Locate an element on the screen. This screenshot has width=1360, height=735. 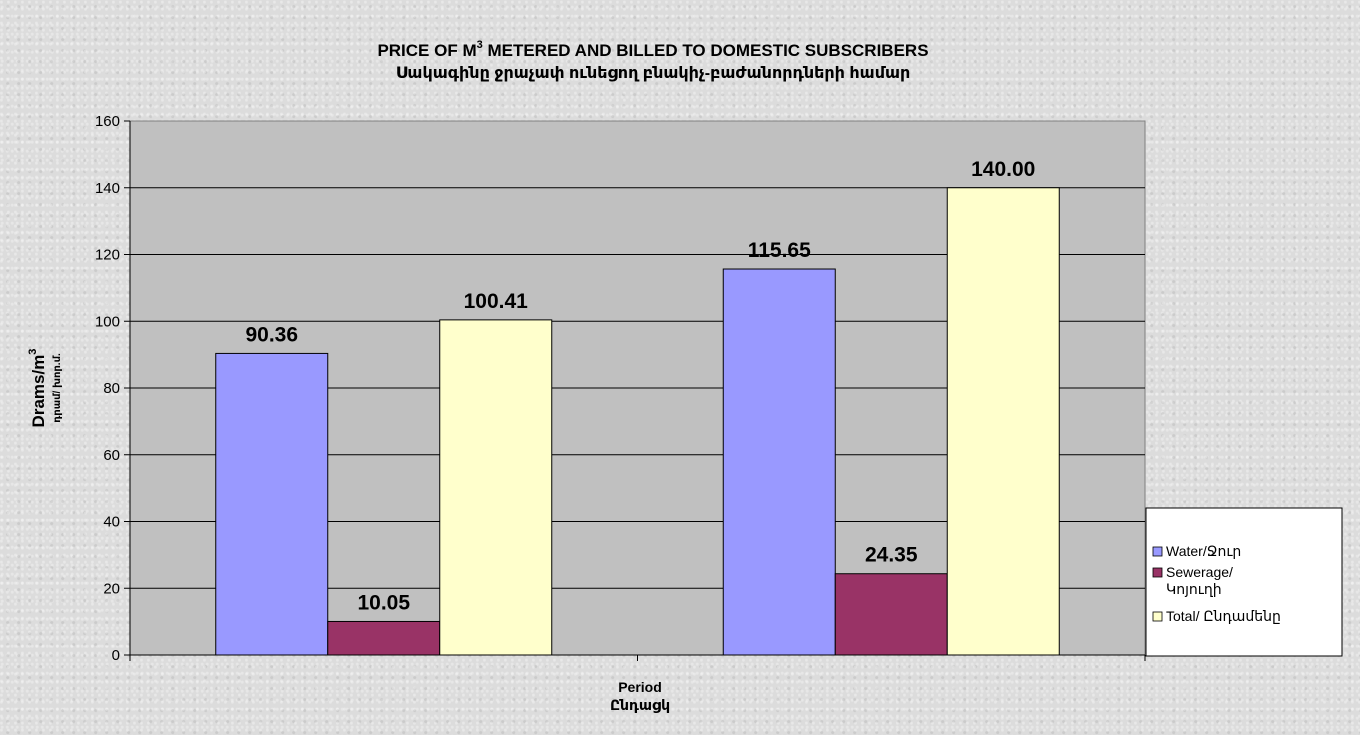
y-tick-label: 20 is located at coordinates (111, 588).